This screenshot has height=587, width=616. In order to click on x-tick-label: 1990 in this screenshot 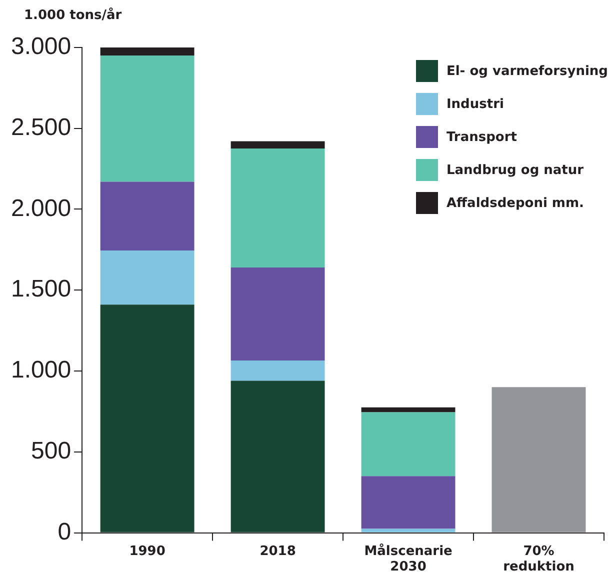, I will do `click(147, 551)`.